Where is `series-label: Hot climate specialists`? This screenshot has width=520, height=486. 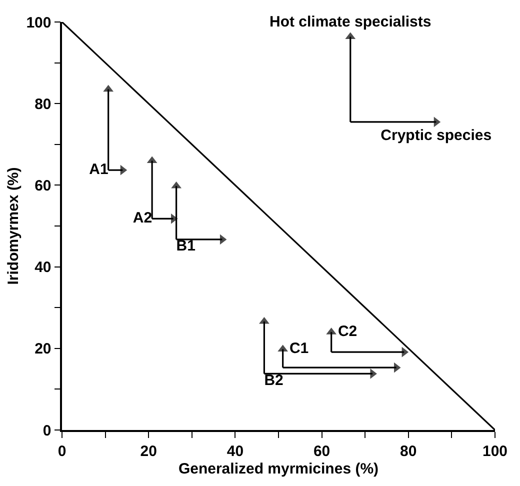
series-label: Hot climate specialists is located at coordinates (351, 21).